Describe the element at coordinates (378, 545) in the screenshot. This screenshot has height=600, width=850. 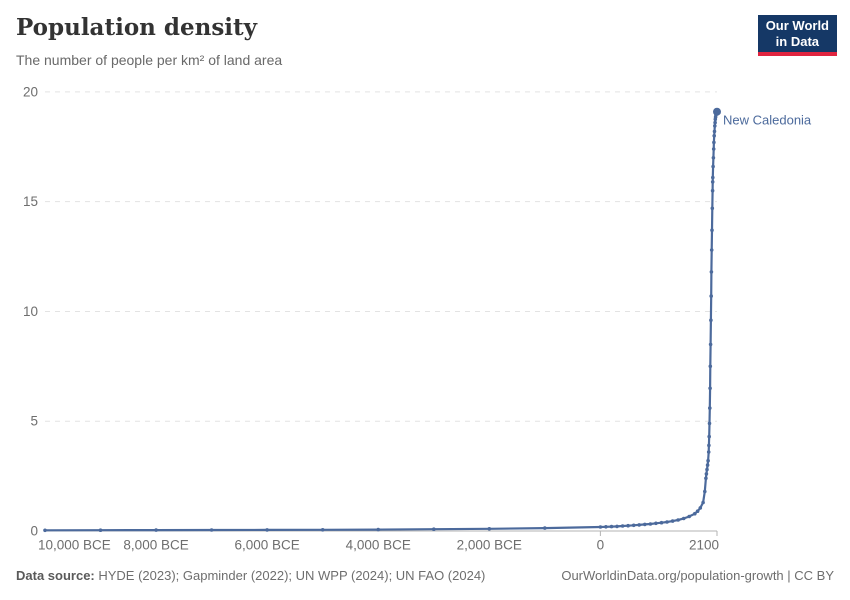
I see `svg-text: 4,000 BCE` at that location.